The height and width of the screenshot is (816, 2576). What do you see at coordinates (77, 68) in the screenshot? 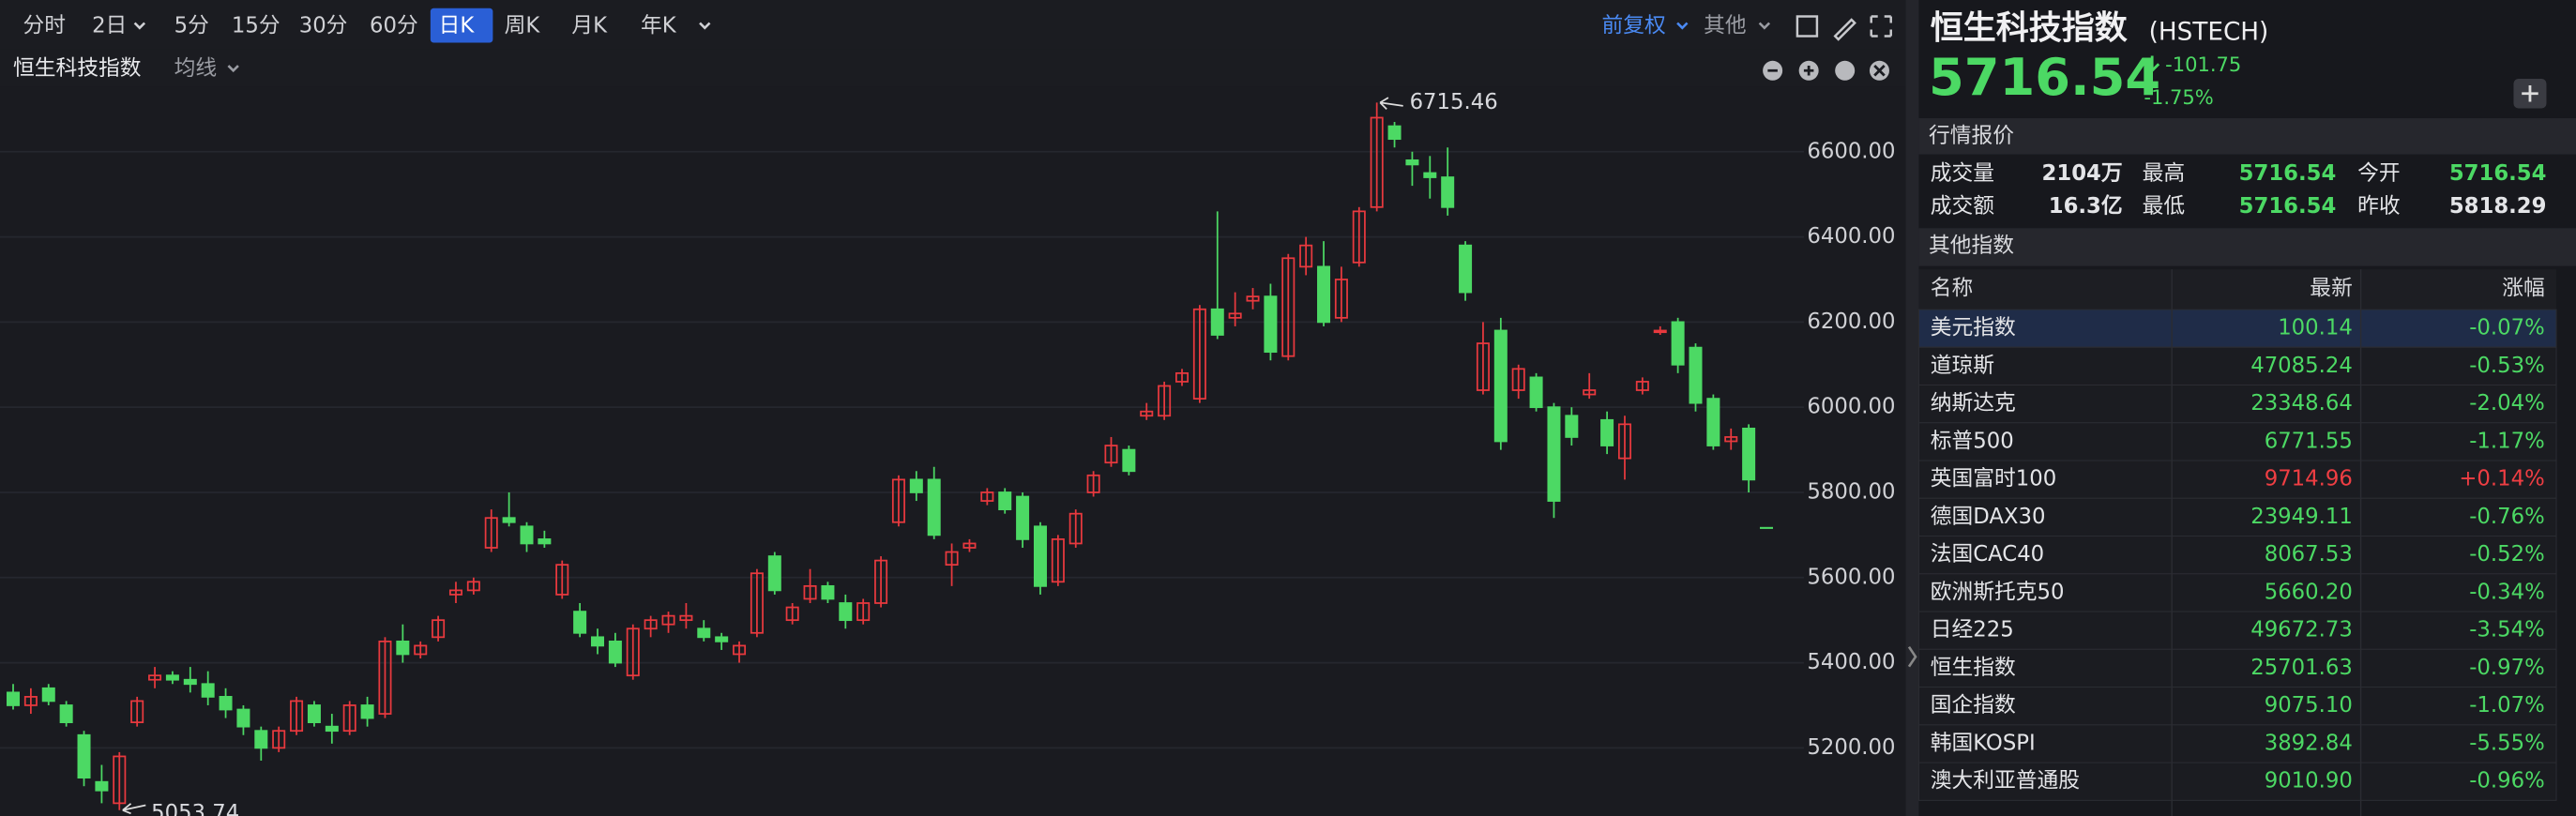
I see `chart-title: 恒生科技指数` at bounding box center [77, 68].